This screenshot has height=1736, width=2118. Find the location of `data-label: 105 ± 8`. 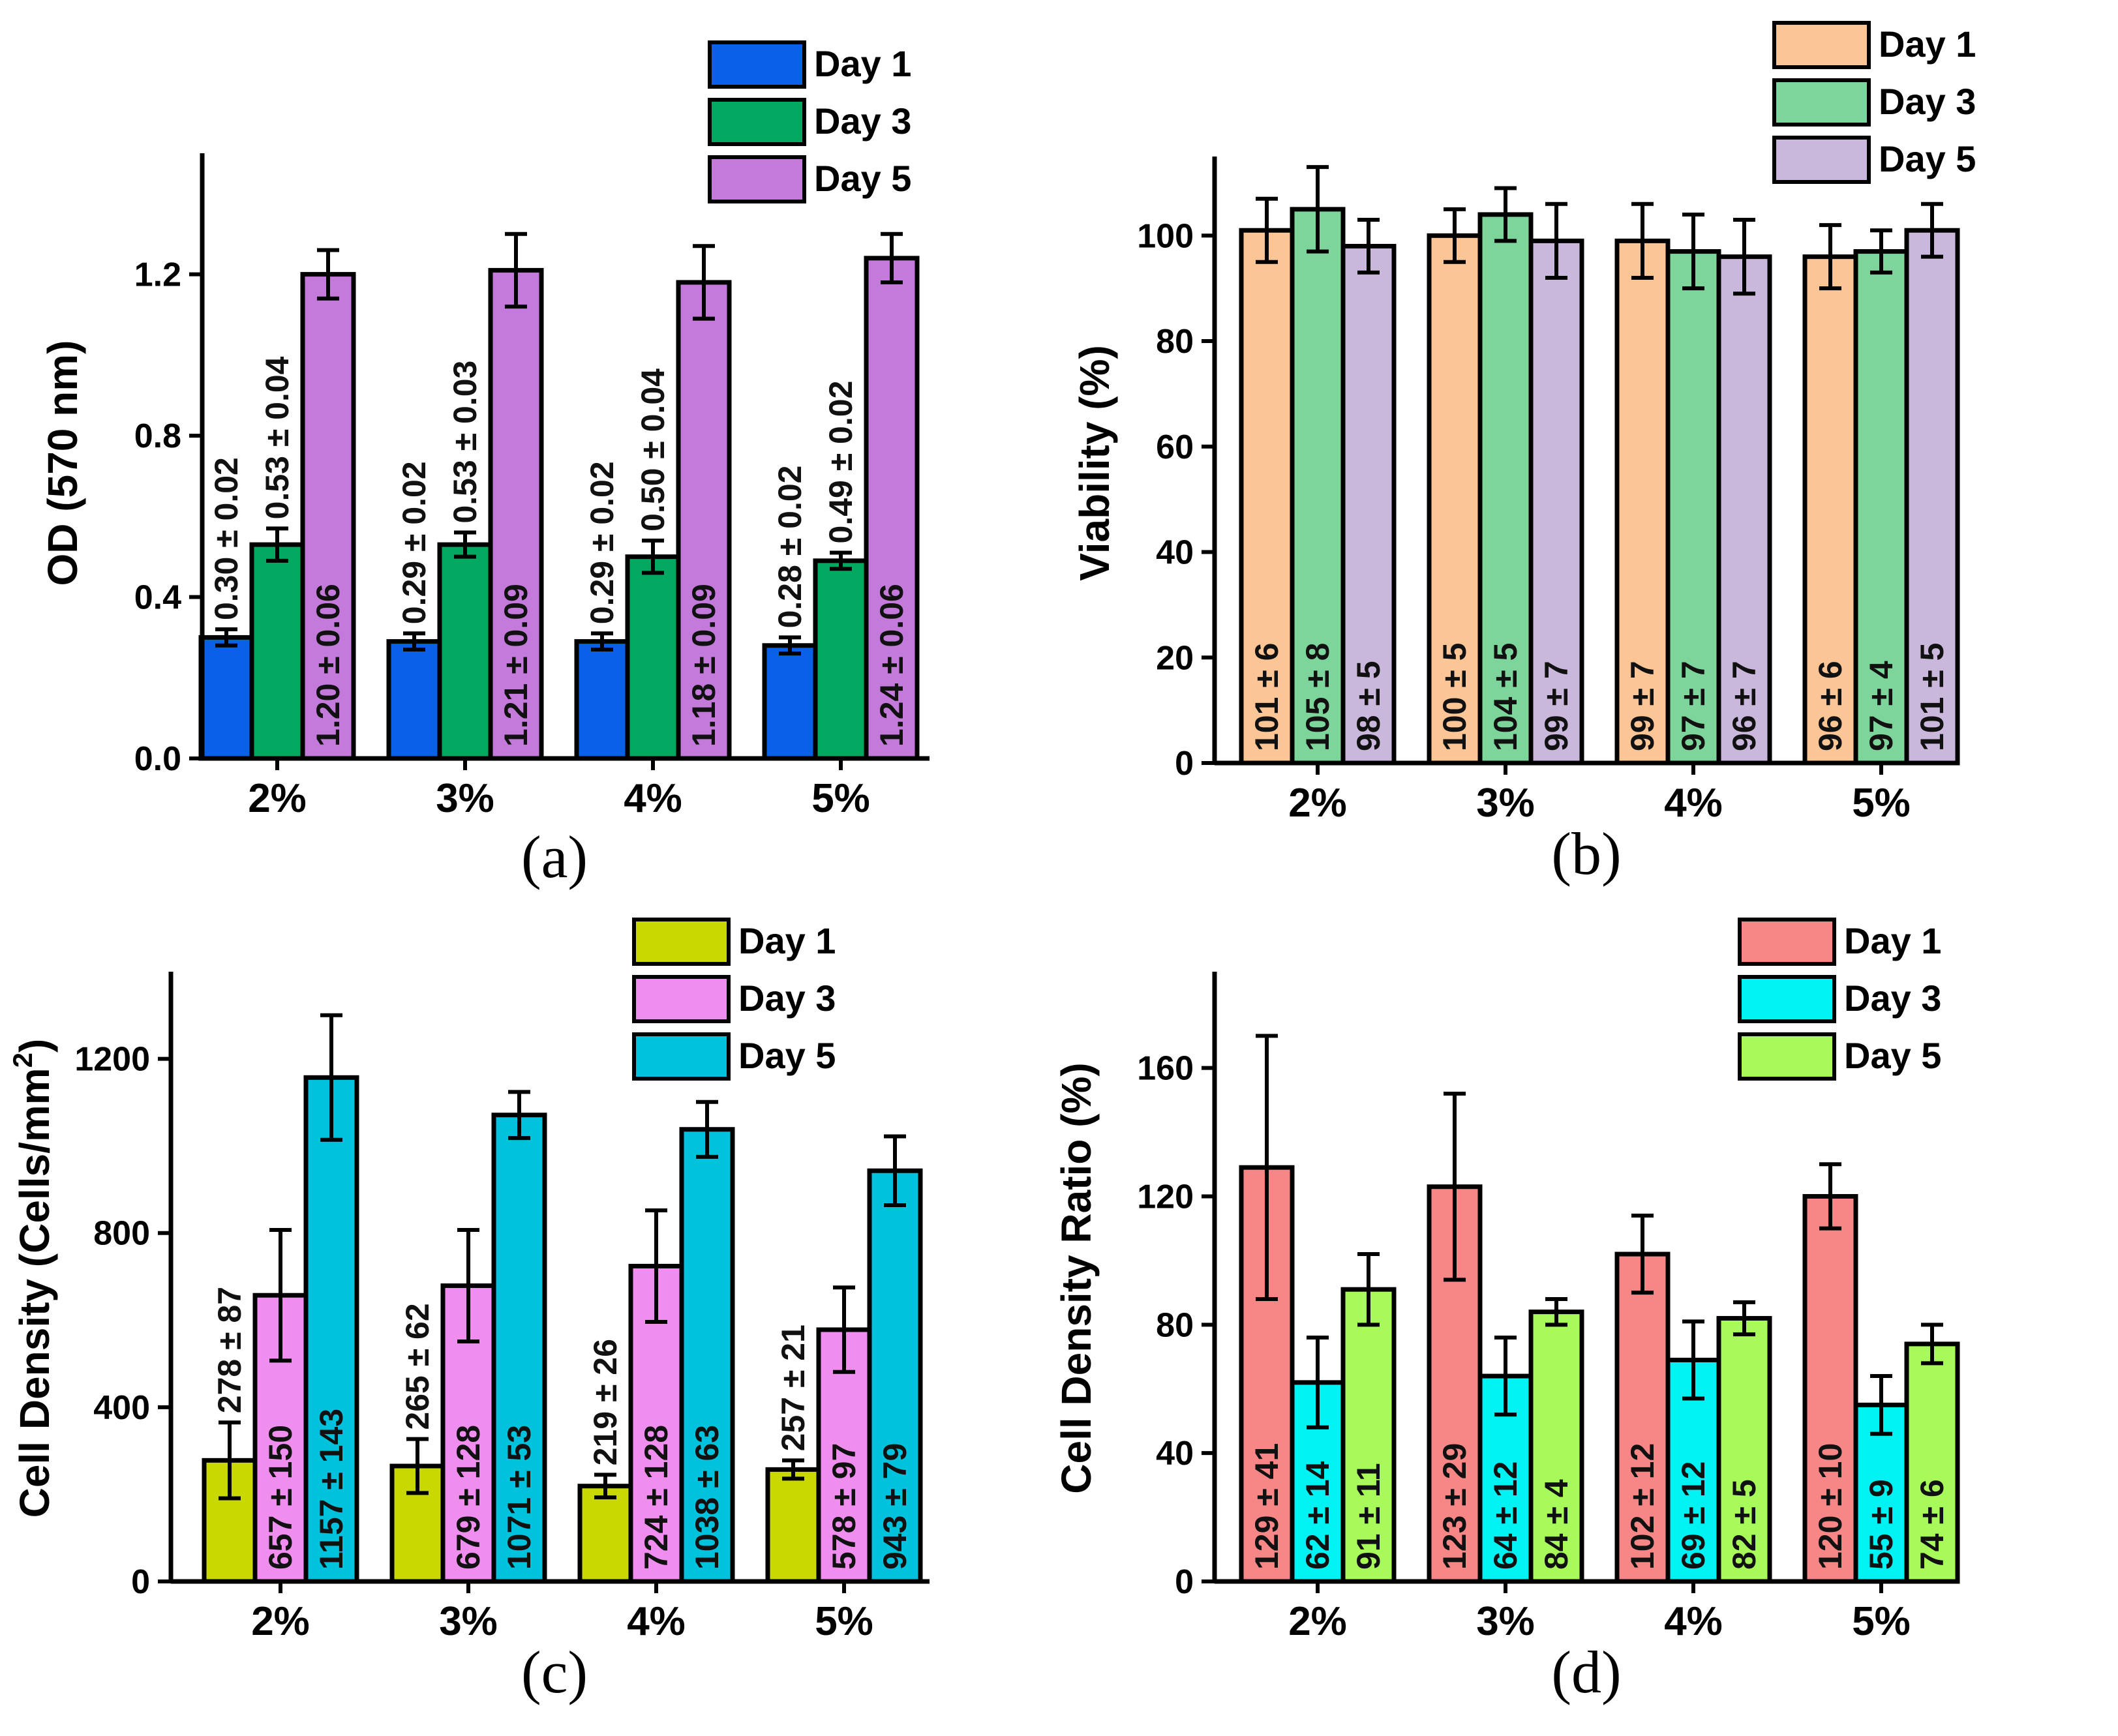

data-label: 105 ± 8 is located at coordinates (1317, 697).